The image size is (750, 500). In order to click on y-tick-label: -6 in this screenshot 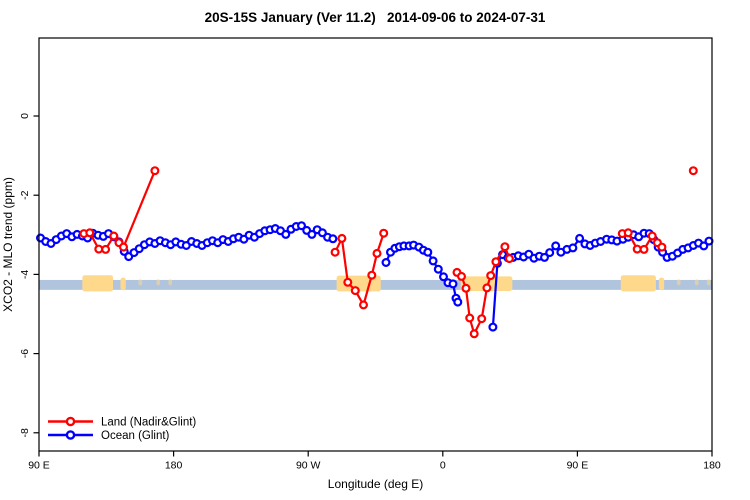, I will do `click(25, 353)`.